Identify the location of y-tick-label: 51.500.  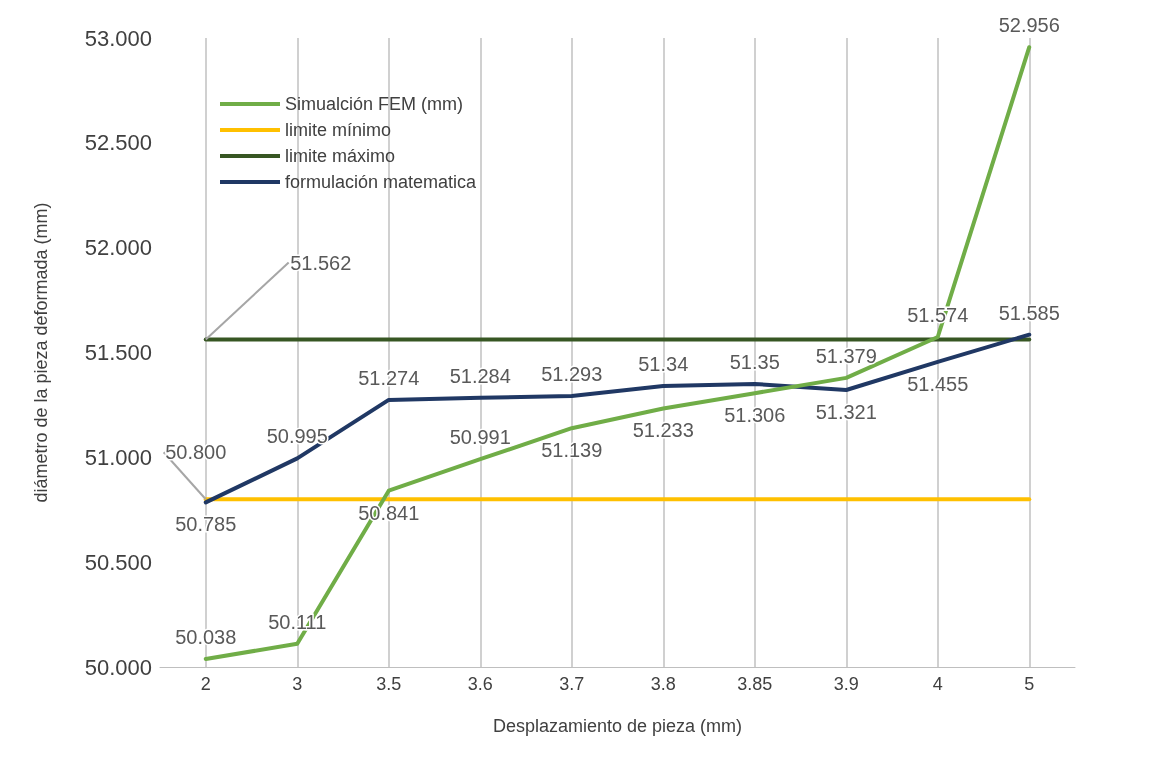
(118, 352).